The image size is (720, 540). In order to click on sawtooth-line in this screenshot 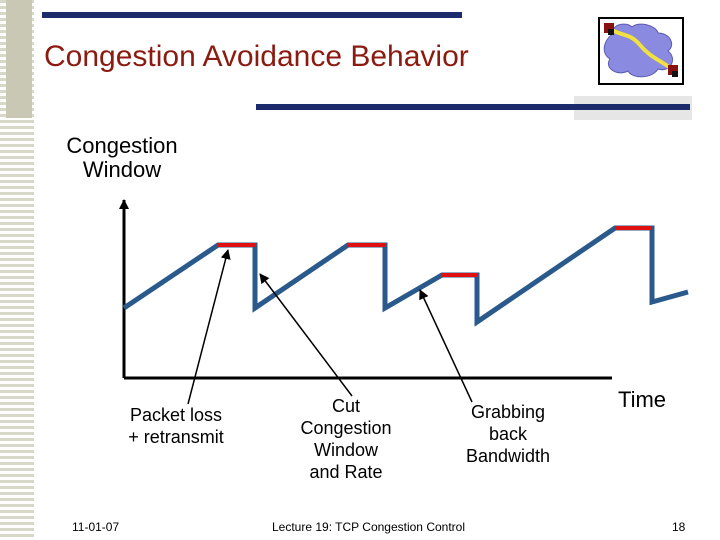, I will do `click(405, 276)`.